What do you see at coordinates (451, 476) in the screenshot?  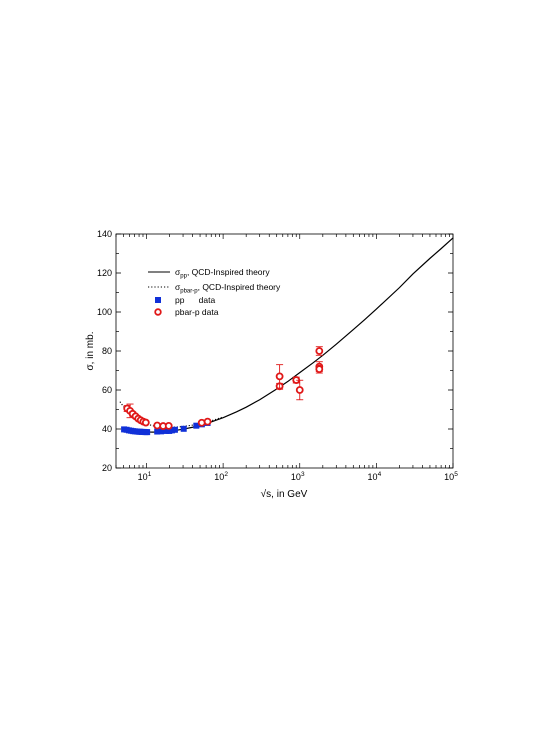 I see `x-tick-label: 10⁵` at bounding box center [451, 476].